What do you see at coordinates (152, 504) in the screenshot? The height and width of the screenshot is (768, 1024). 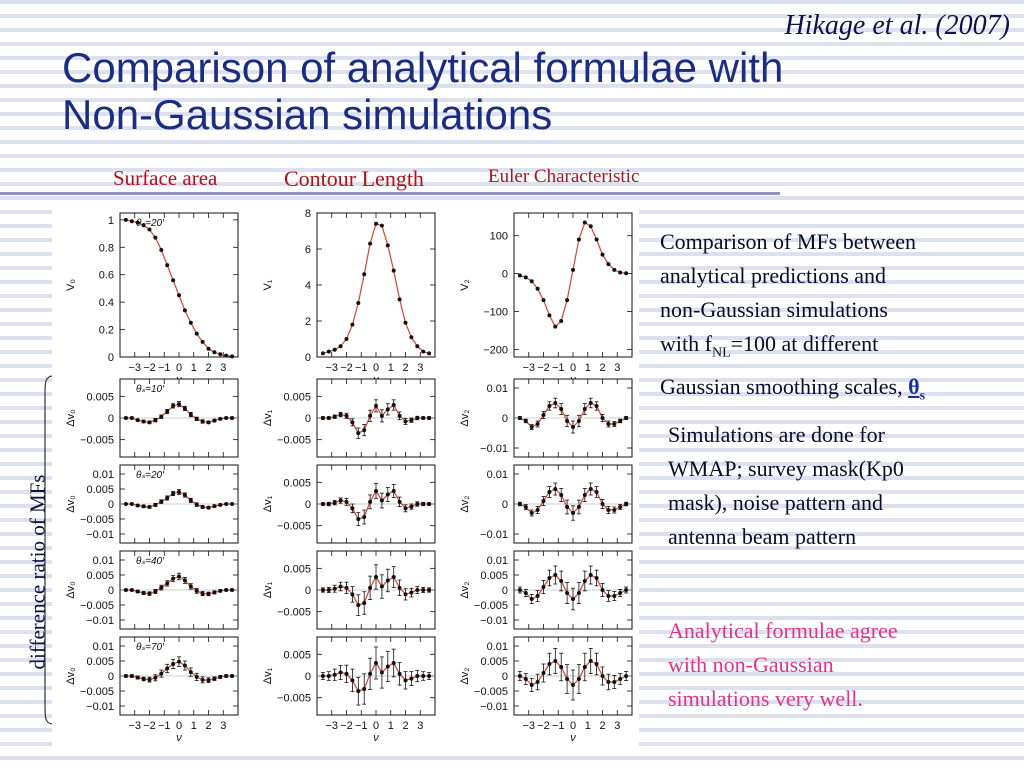 I see `mf-panel-2-0: −0.01 −0.005 0 0.005 0.01 Δv₀ θₛ=20′` at bounding box center [152, 504].